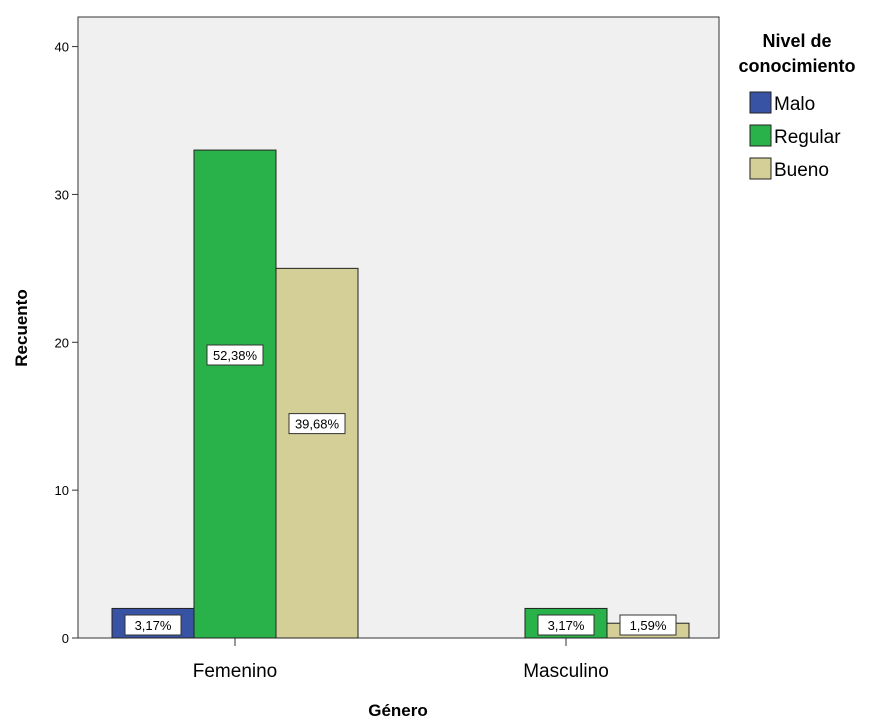 The width and height of the screenshot is (882, 722). What do you see at coordinates (65, 638) in the screenshot?
I see `y-tick-label: 0` at bounding box center [65, 638].